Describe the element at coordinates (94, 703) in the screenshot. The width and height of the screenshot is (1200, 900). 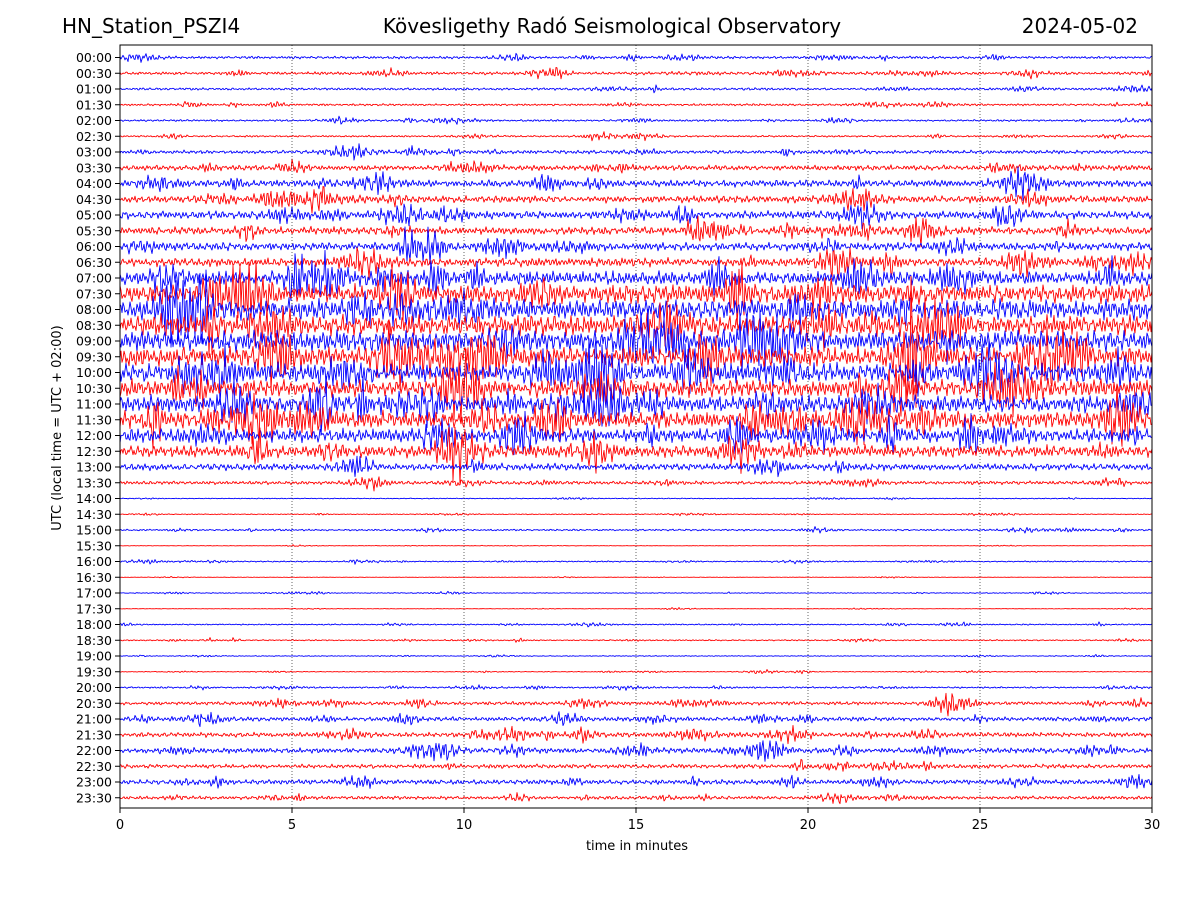
I see `y-tick-label: 20:30` at that location.